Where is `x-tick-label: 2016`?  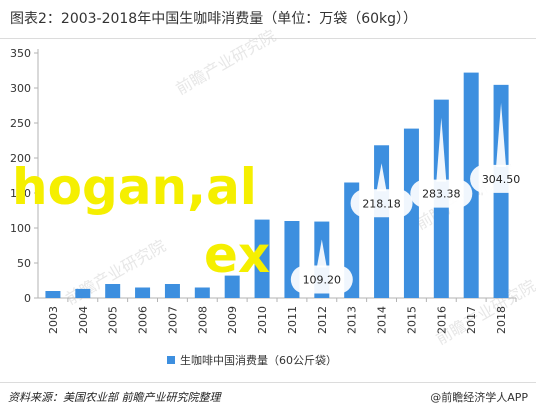 x-tick-label: 2016 is located at coordinates (441, 320).